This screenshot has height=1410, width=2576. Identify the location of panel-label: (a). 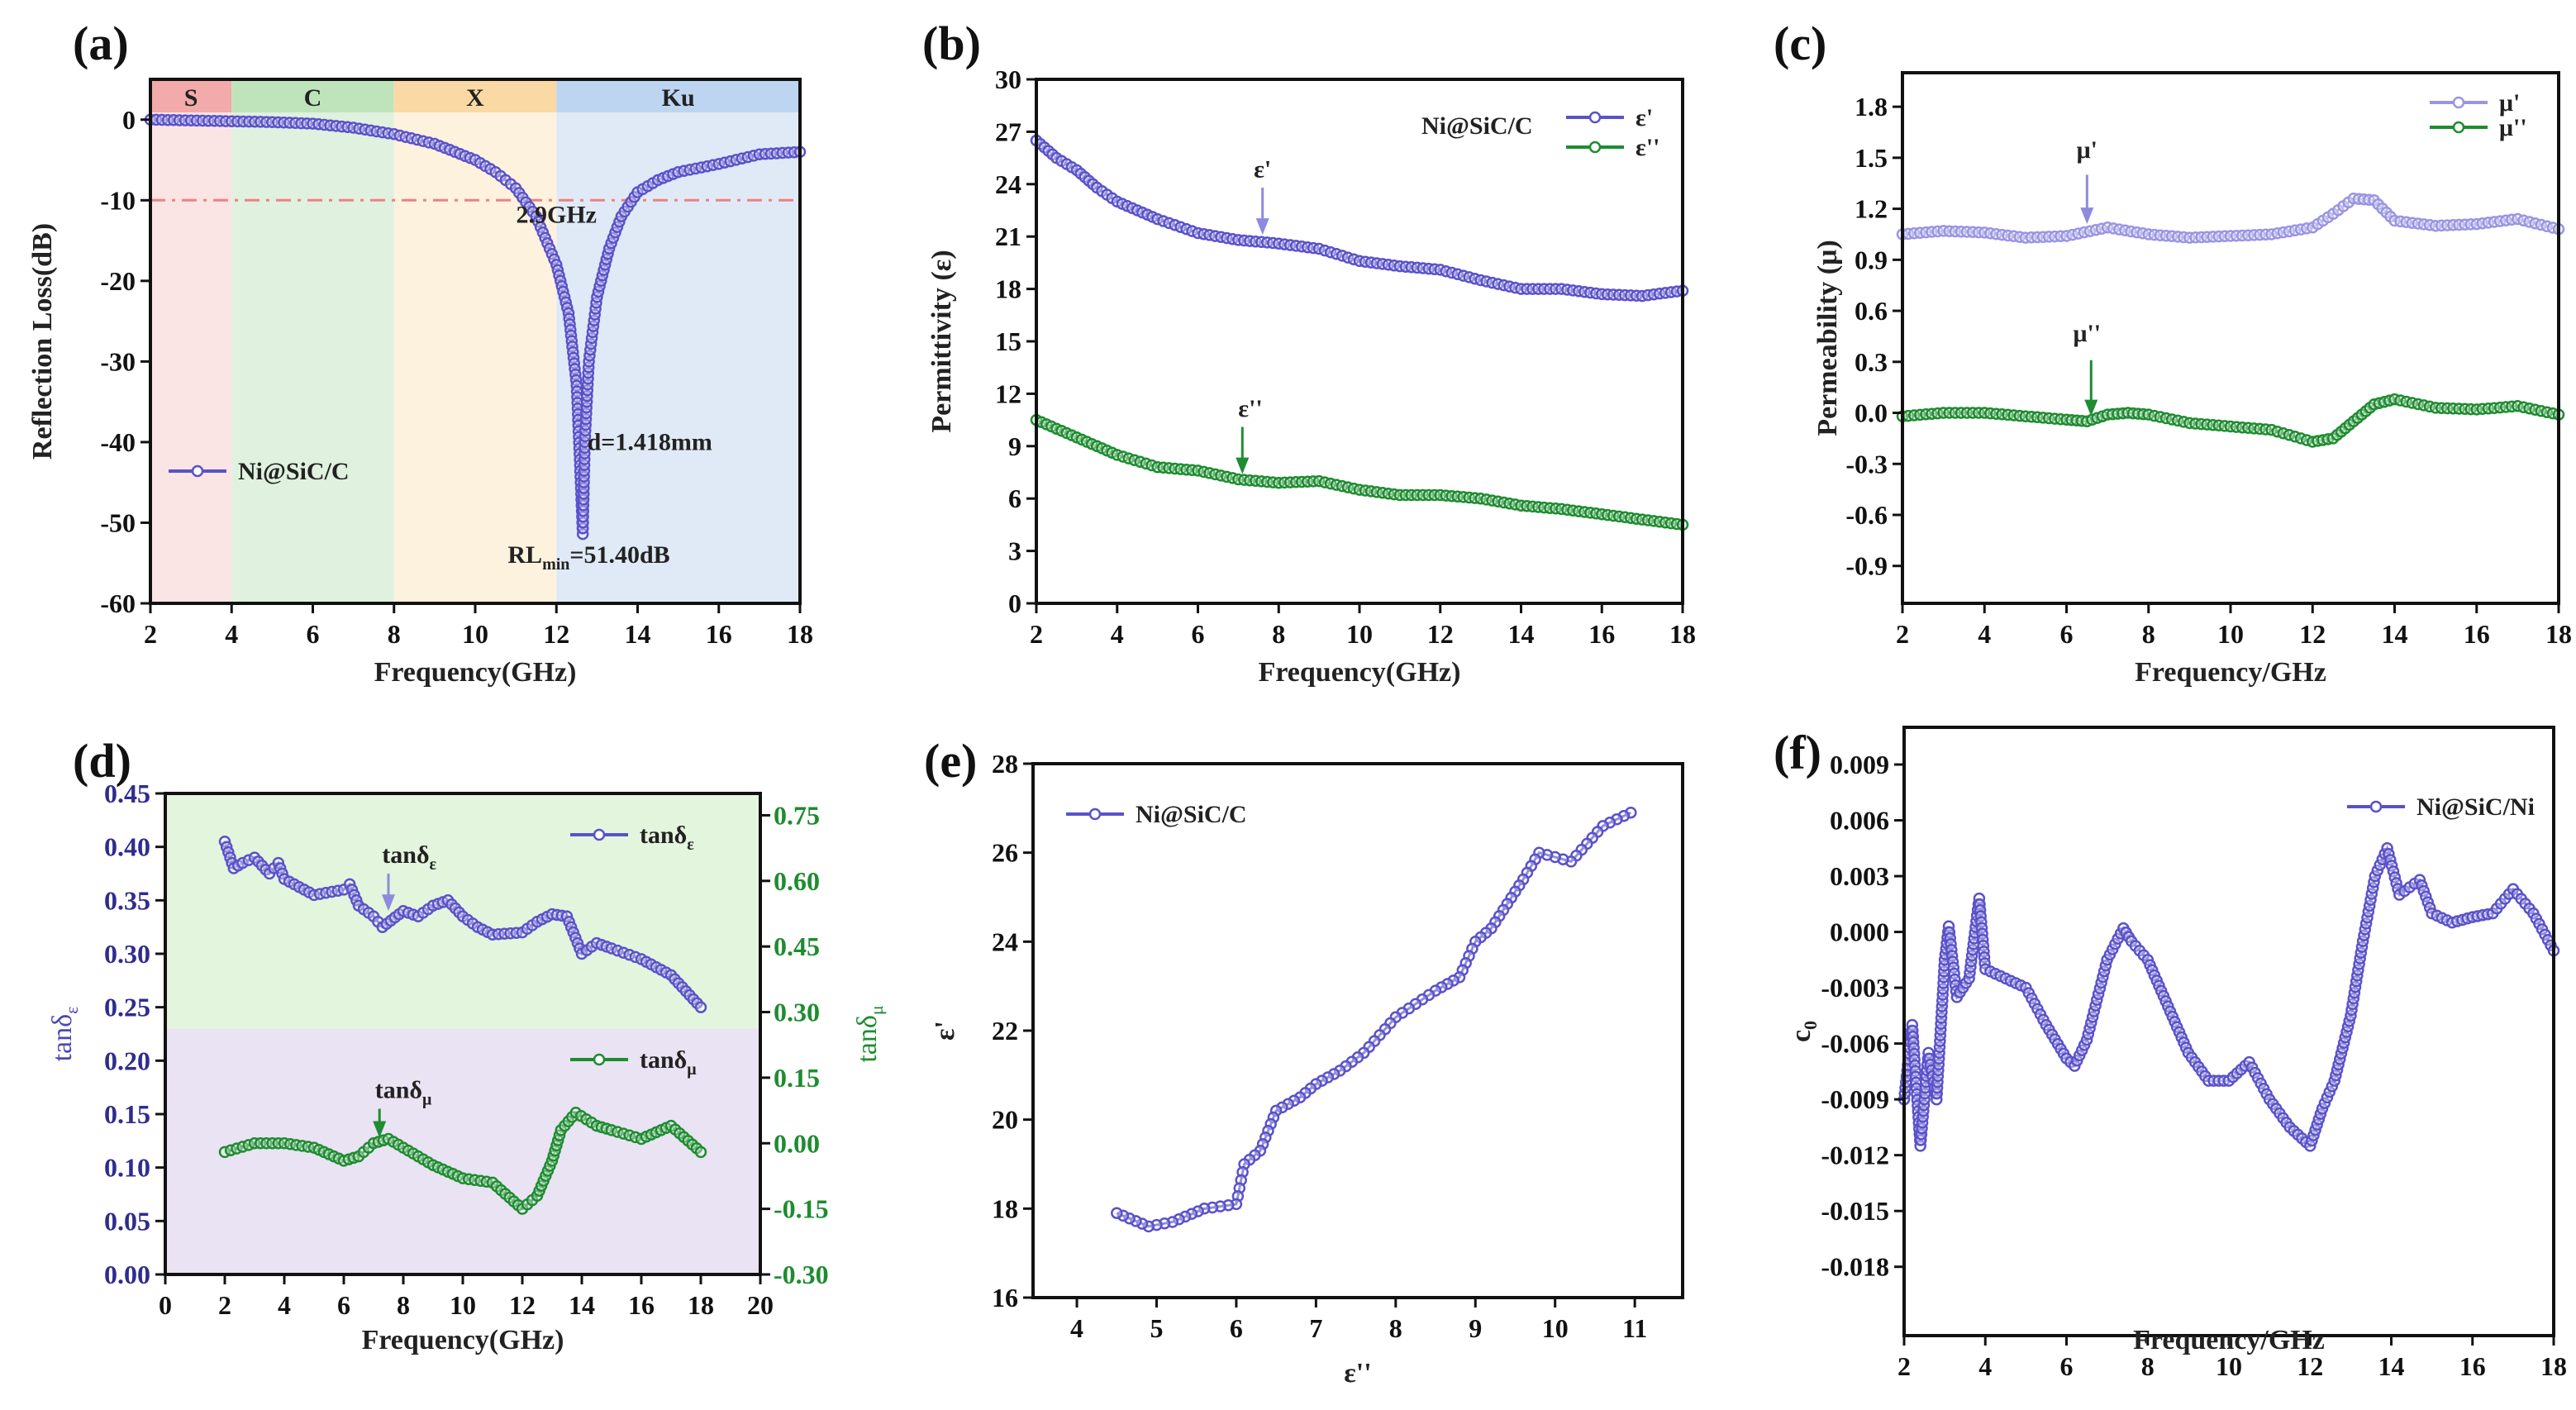
(101, 43).